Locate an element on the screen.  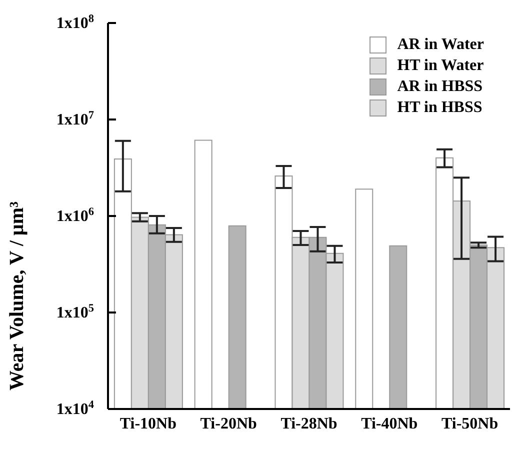
x-tick-label: Ti-40Nb is located at coordinates (389, 423).